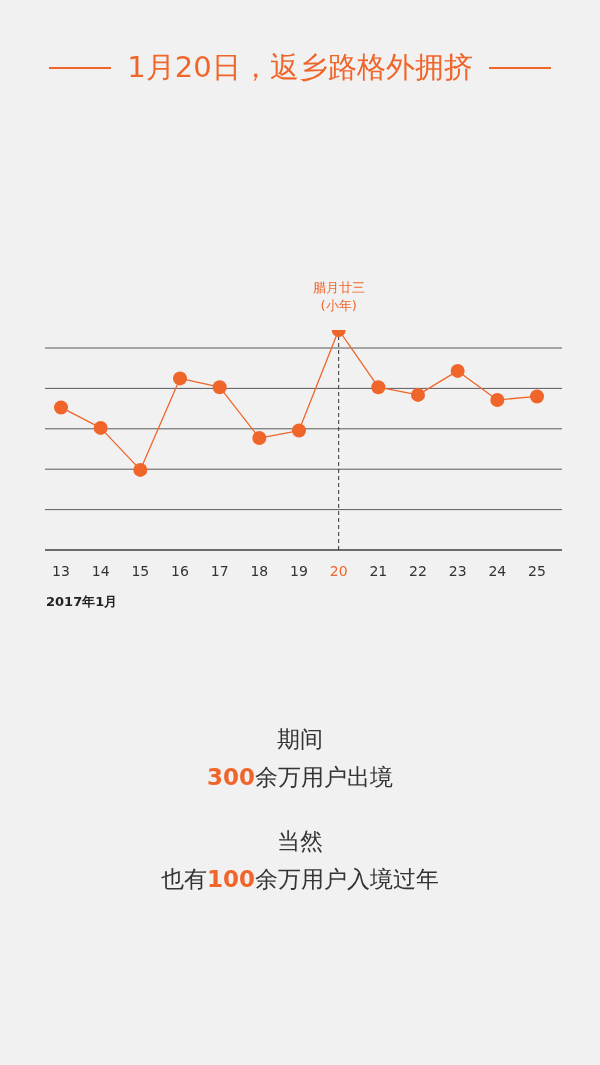 The image size is (600, 1065). What do you see at coordinates (300, 67) in the screenshot?
I see `chart-title: 1月20日，返乡路格外拥挤` at bounding box center [300, 67].